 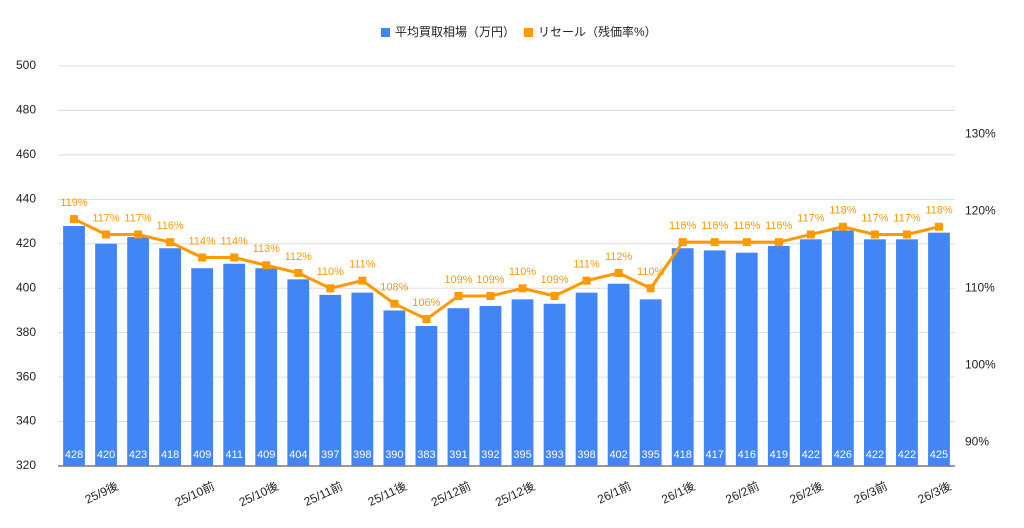 I want to click on legend: 平均買取相場（万円） リセール（残価率%）, so click(x=519, y=31).